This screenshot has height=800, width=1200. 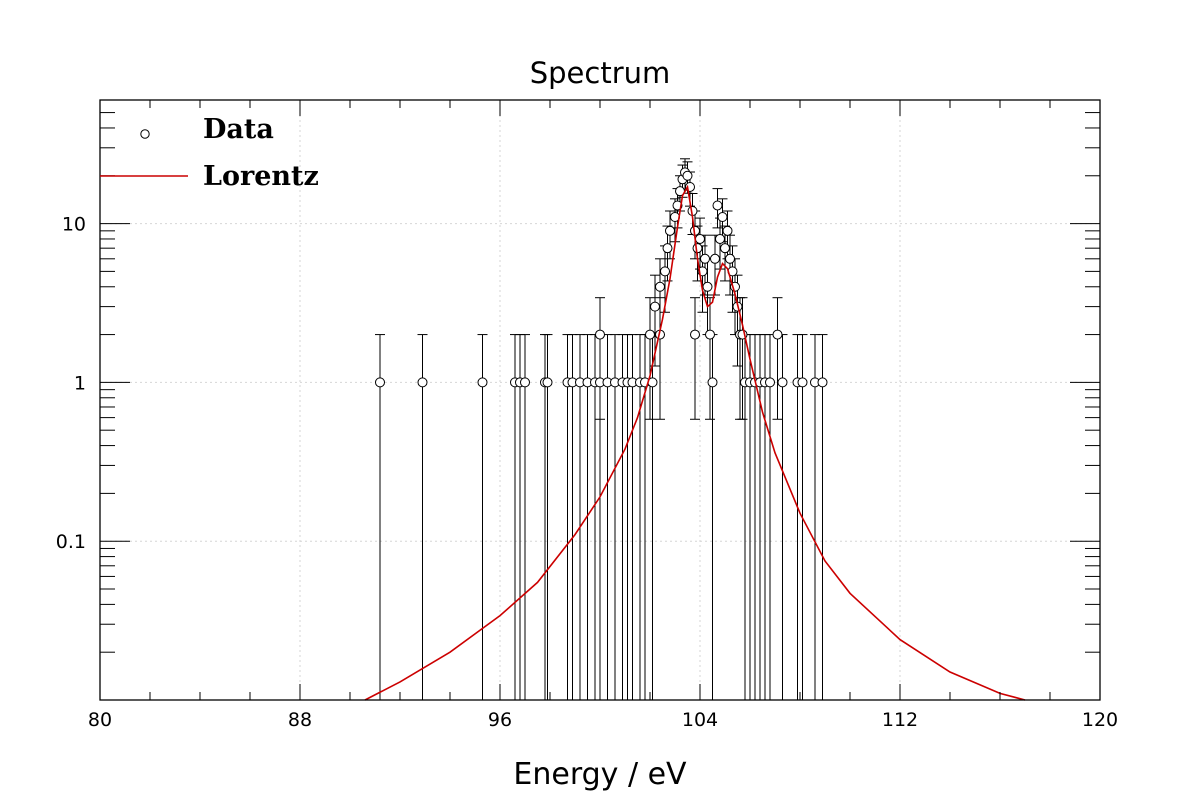 I want to click on y-tick-label: 1, so click(x=80, y=383).